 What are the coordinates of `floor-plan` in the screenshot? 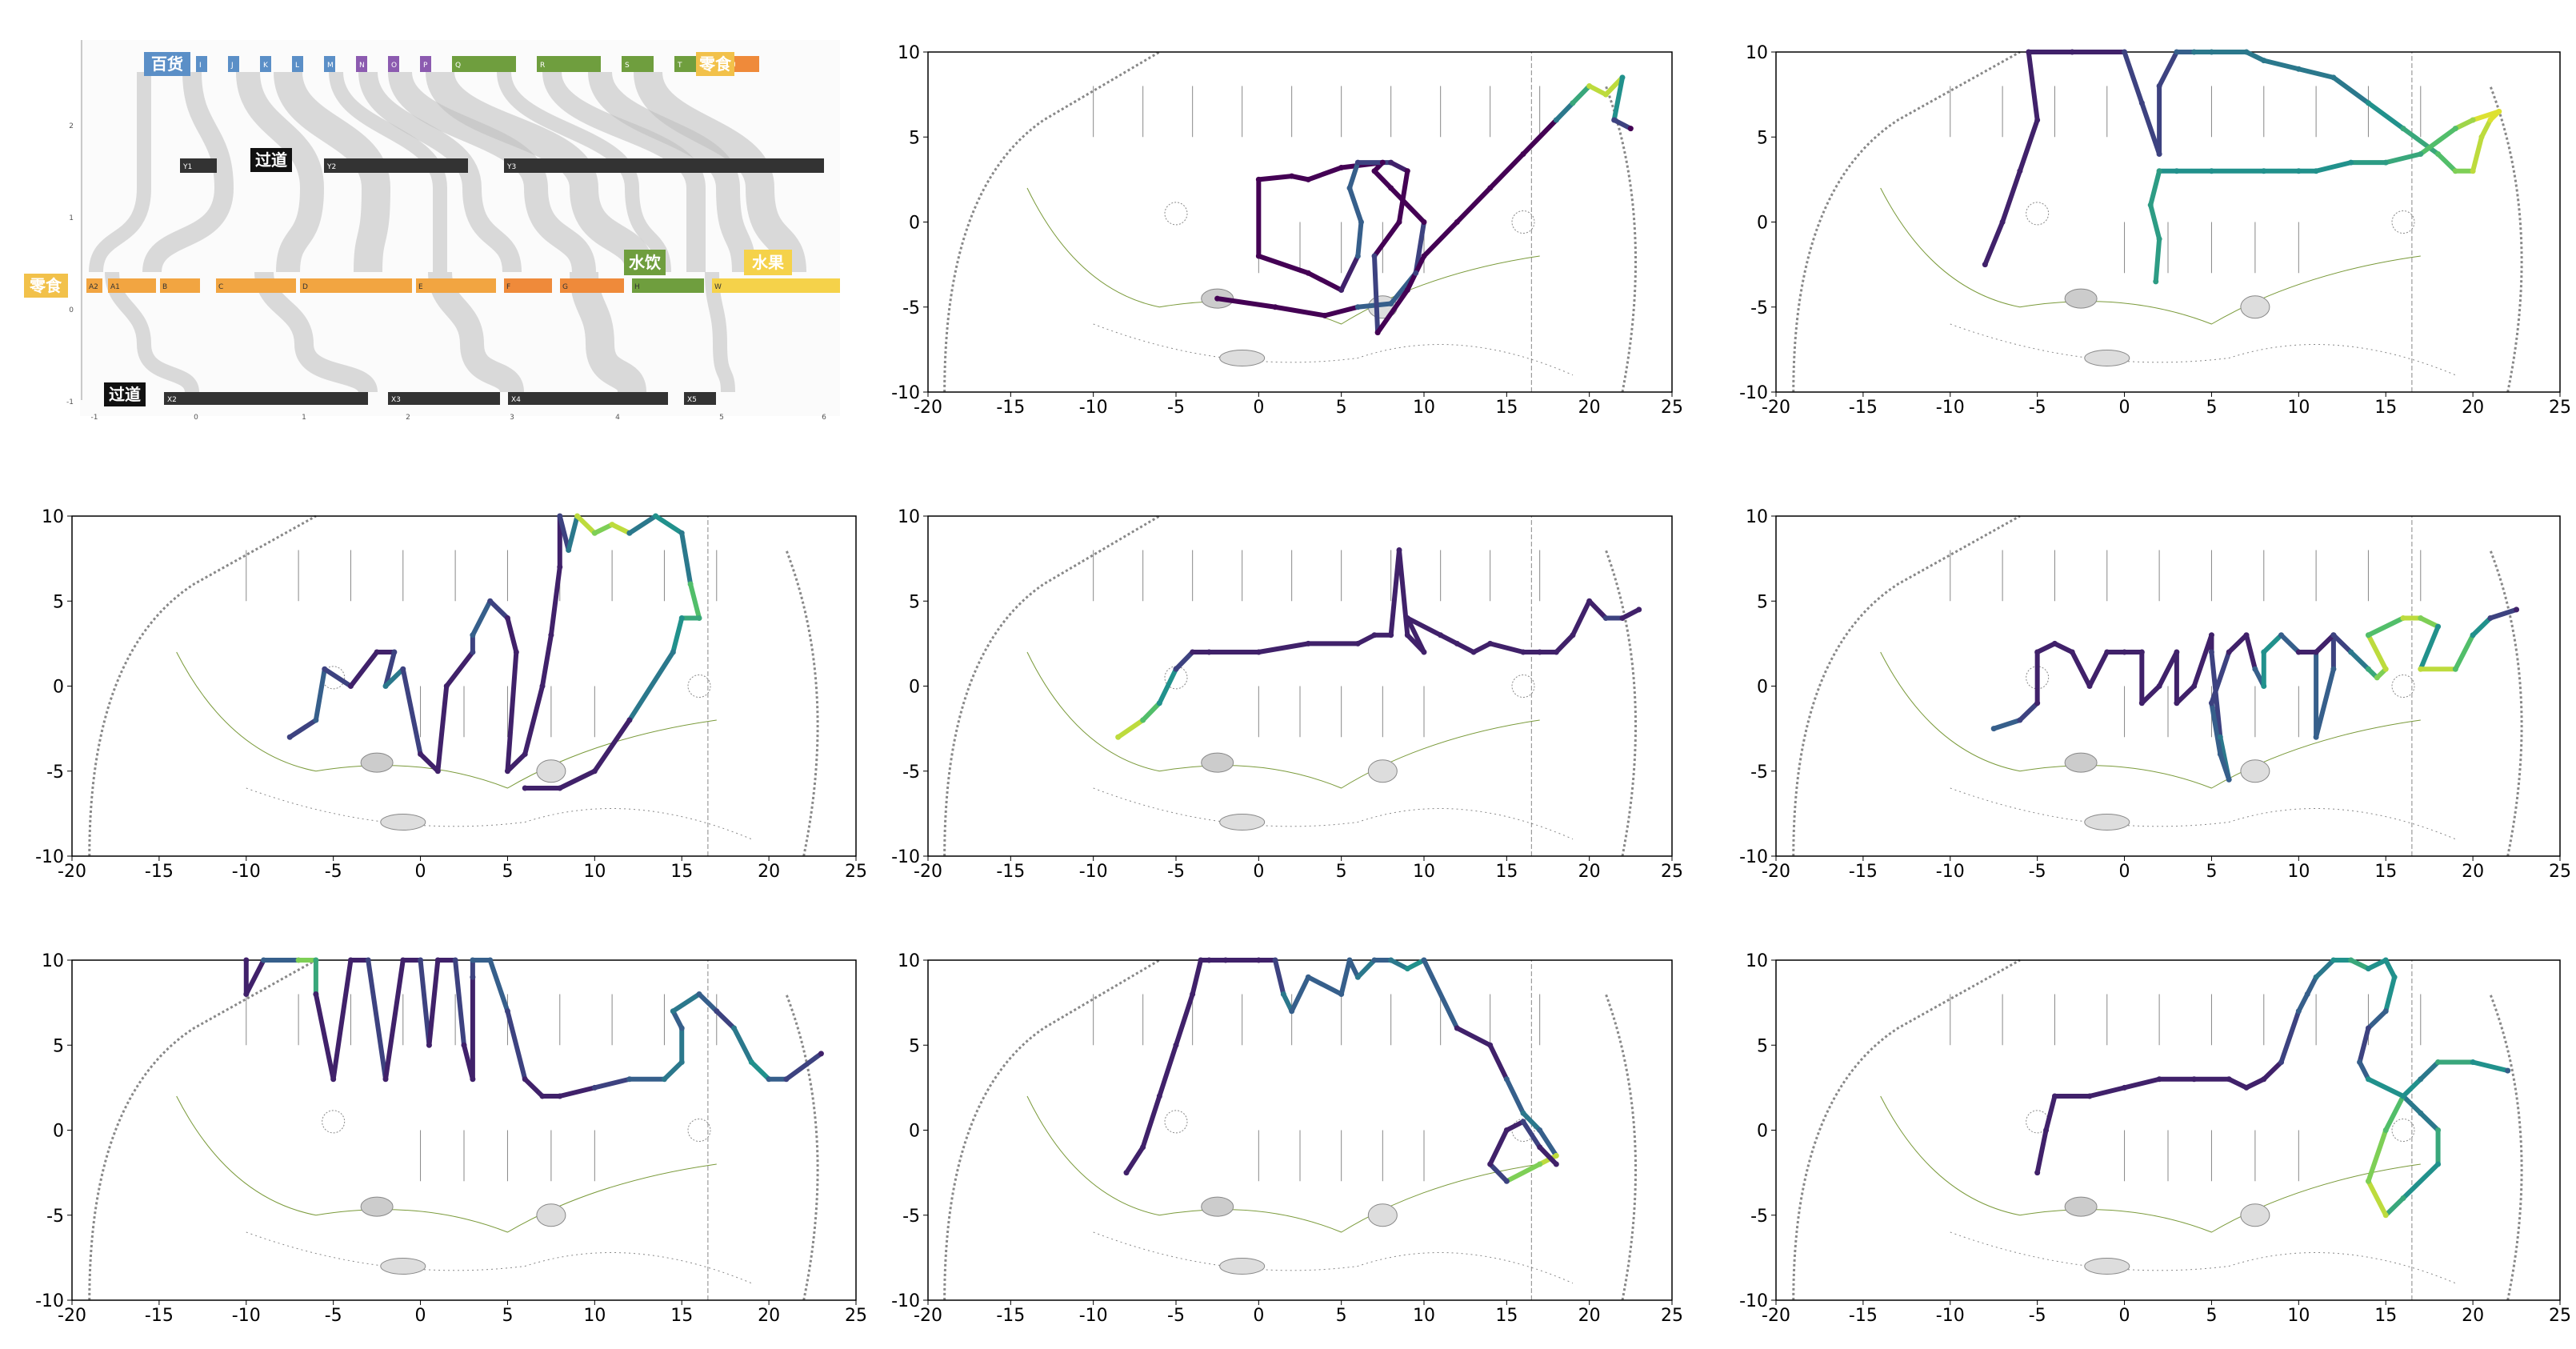 It's located at (453, 1130).